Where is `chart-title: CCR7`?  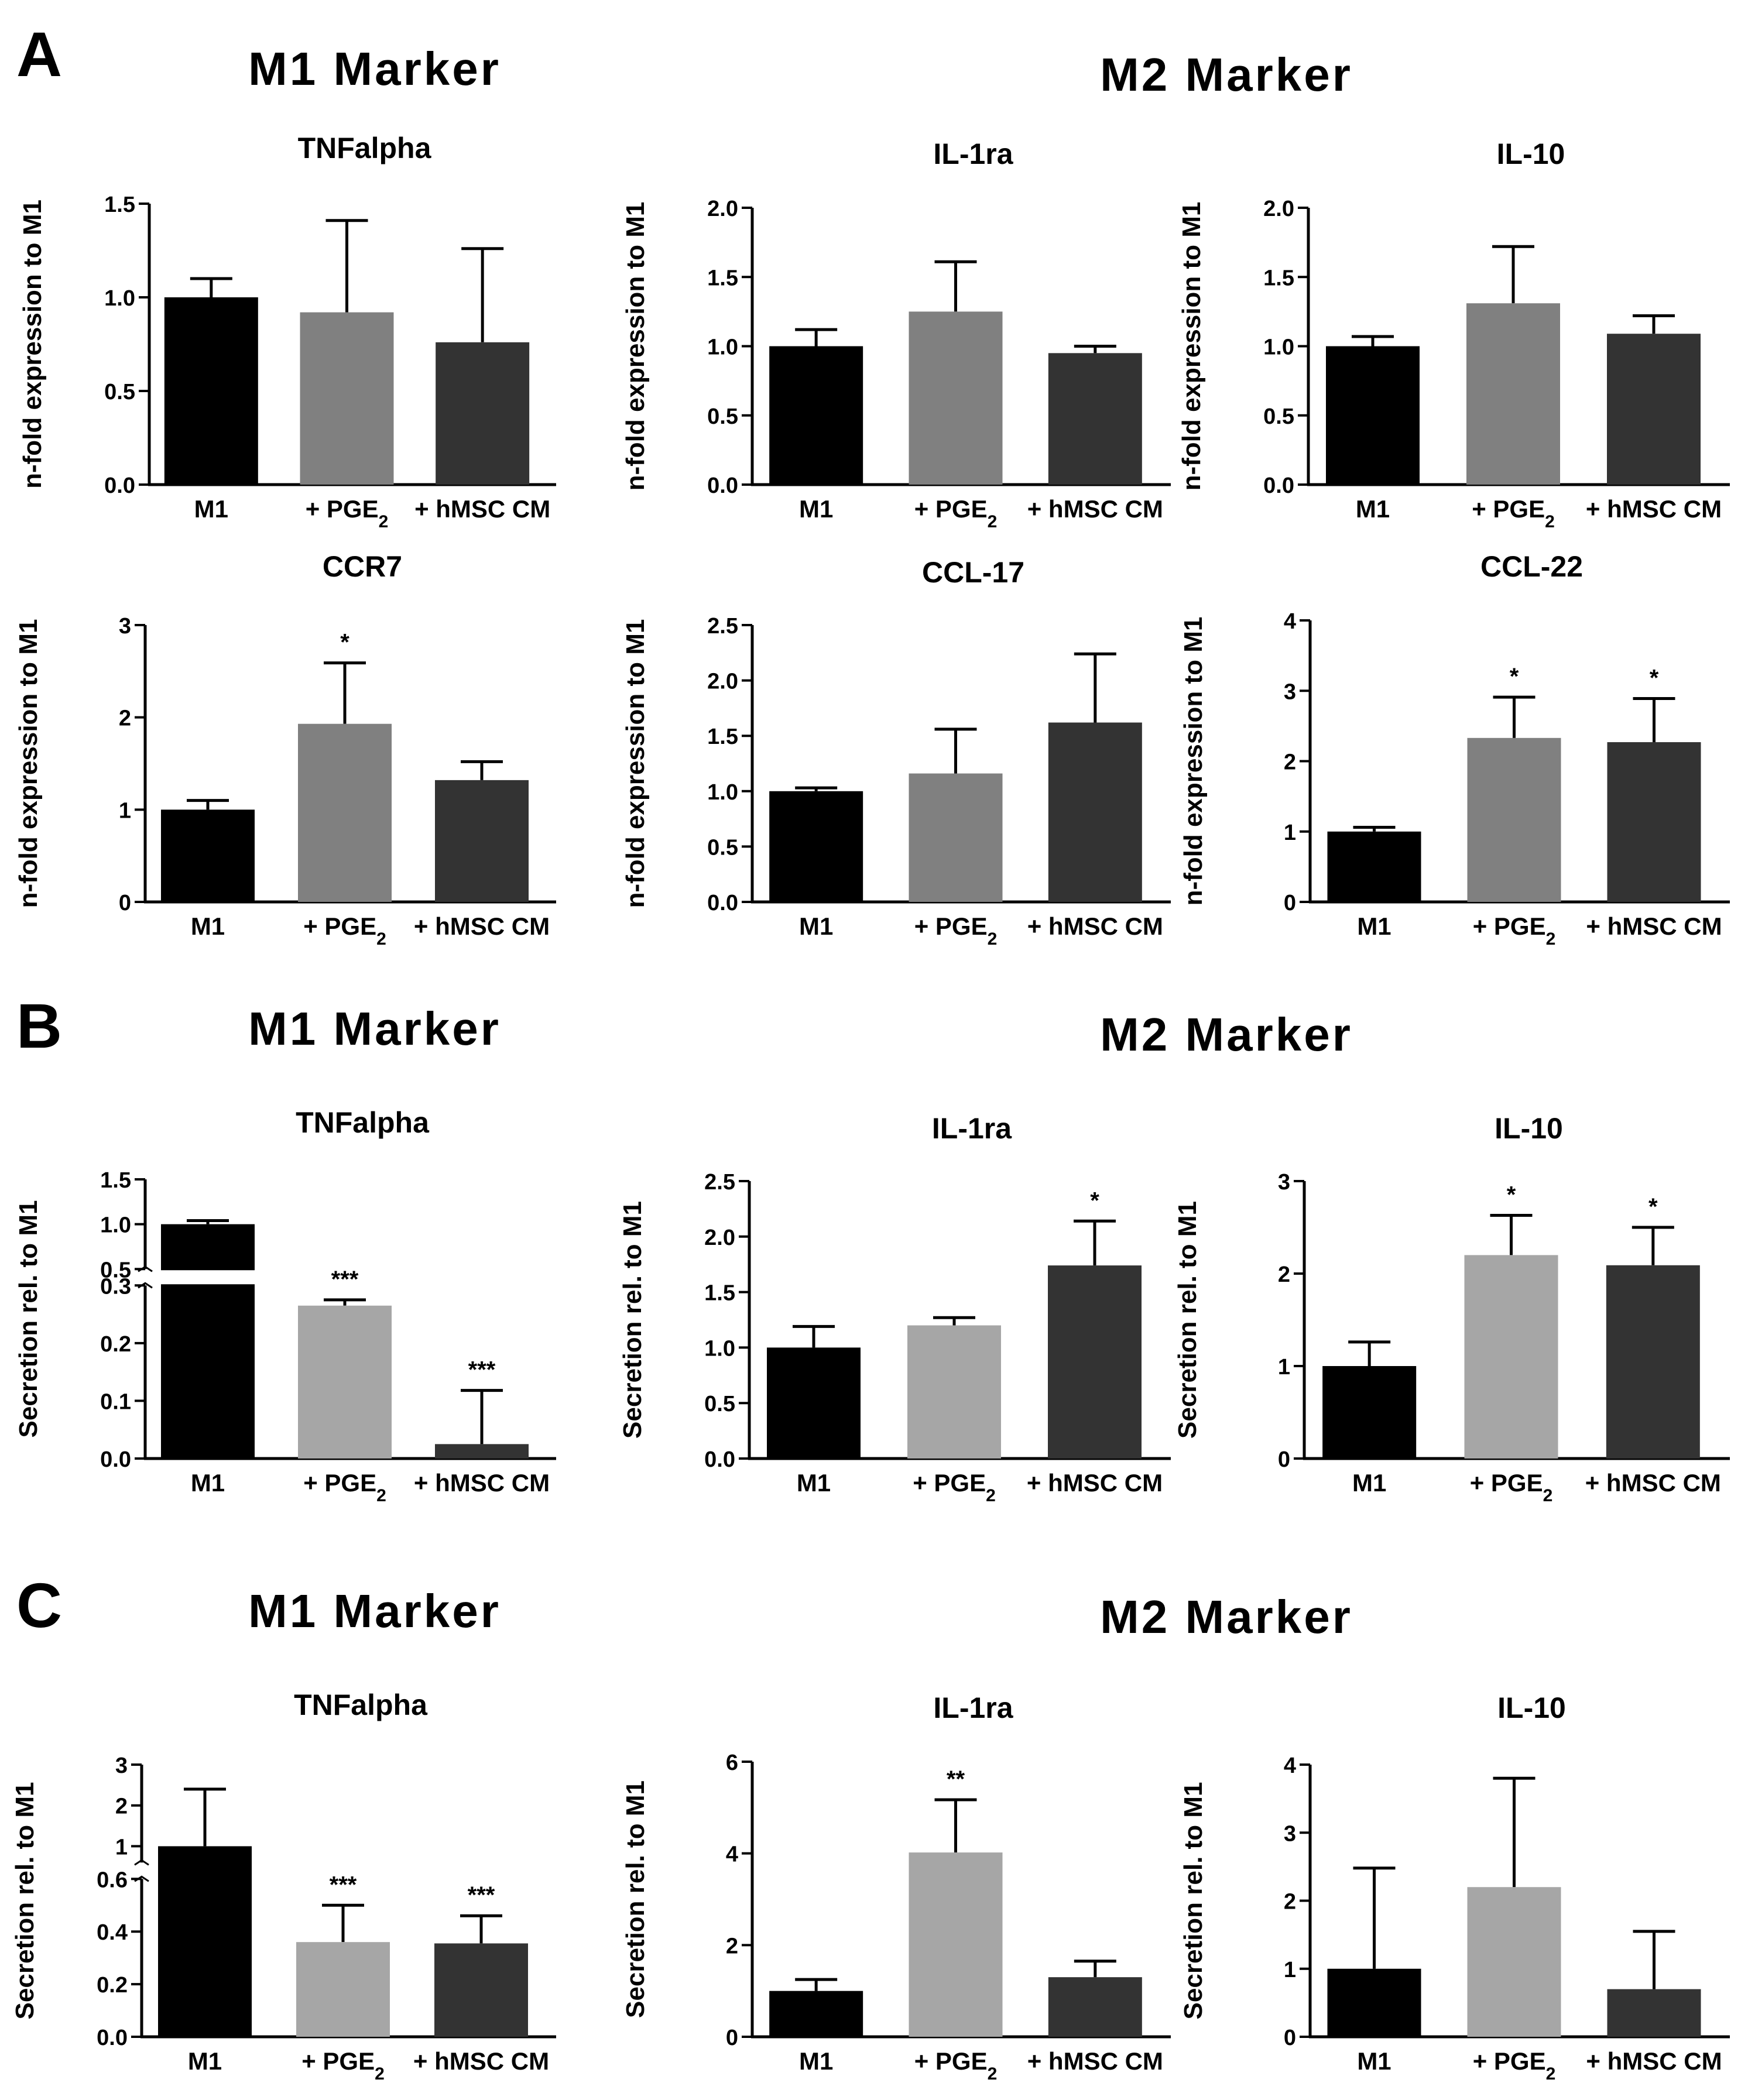
chart-title: CCR7 is located at coordinates (362, 567).